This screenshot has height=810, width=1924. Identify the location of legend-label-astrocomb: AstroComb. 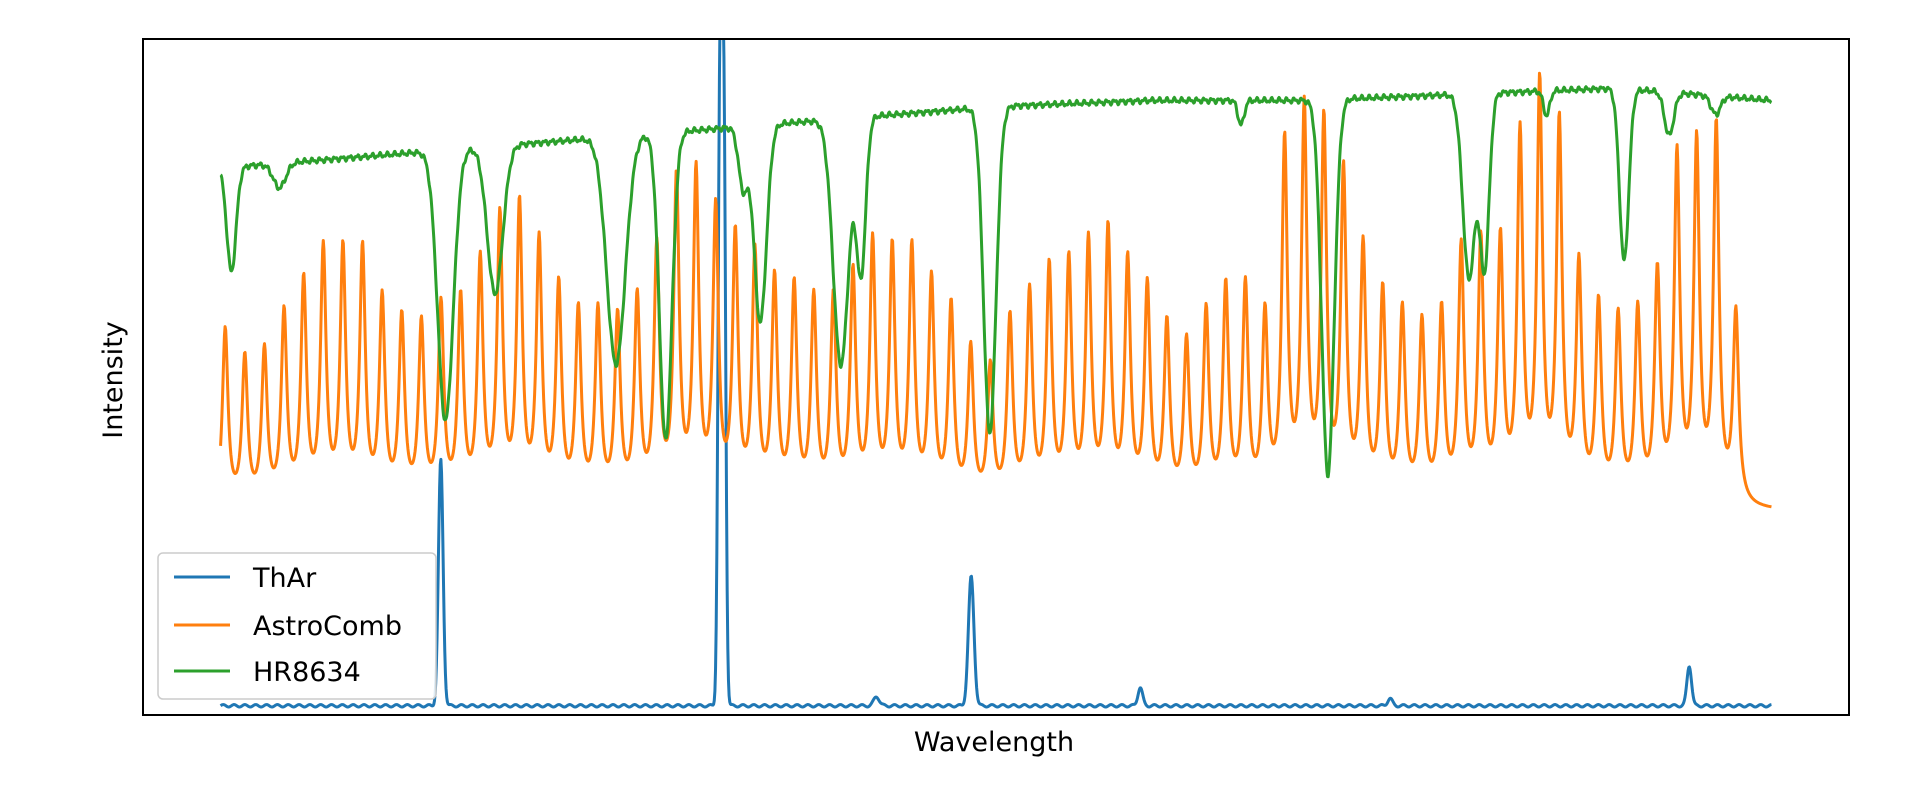
(327, 626).